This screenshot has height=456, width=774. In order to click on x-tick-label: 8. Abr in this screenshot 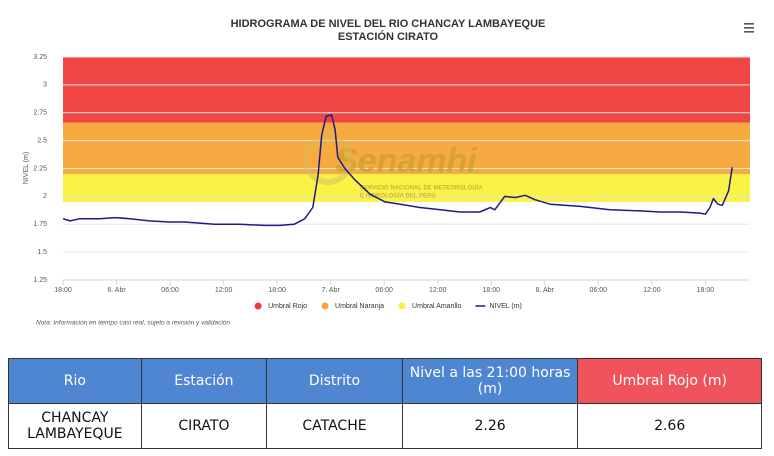, I will do `click(545, 290)`.